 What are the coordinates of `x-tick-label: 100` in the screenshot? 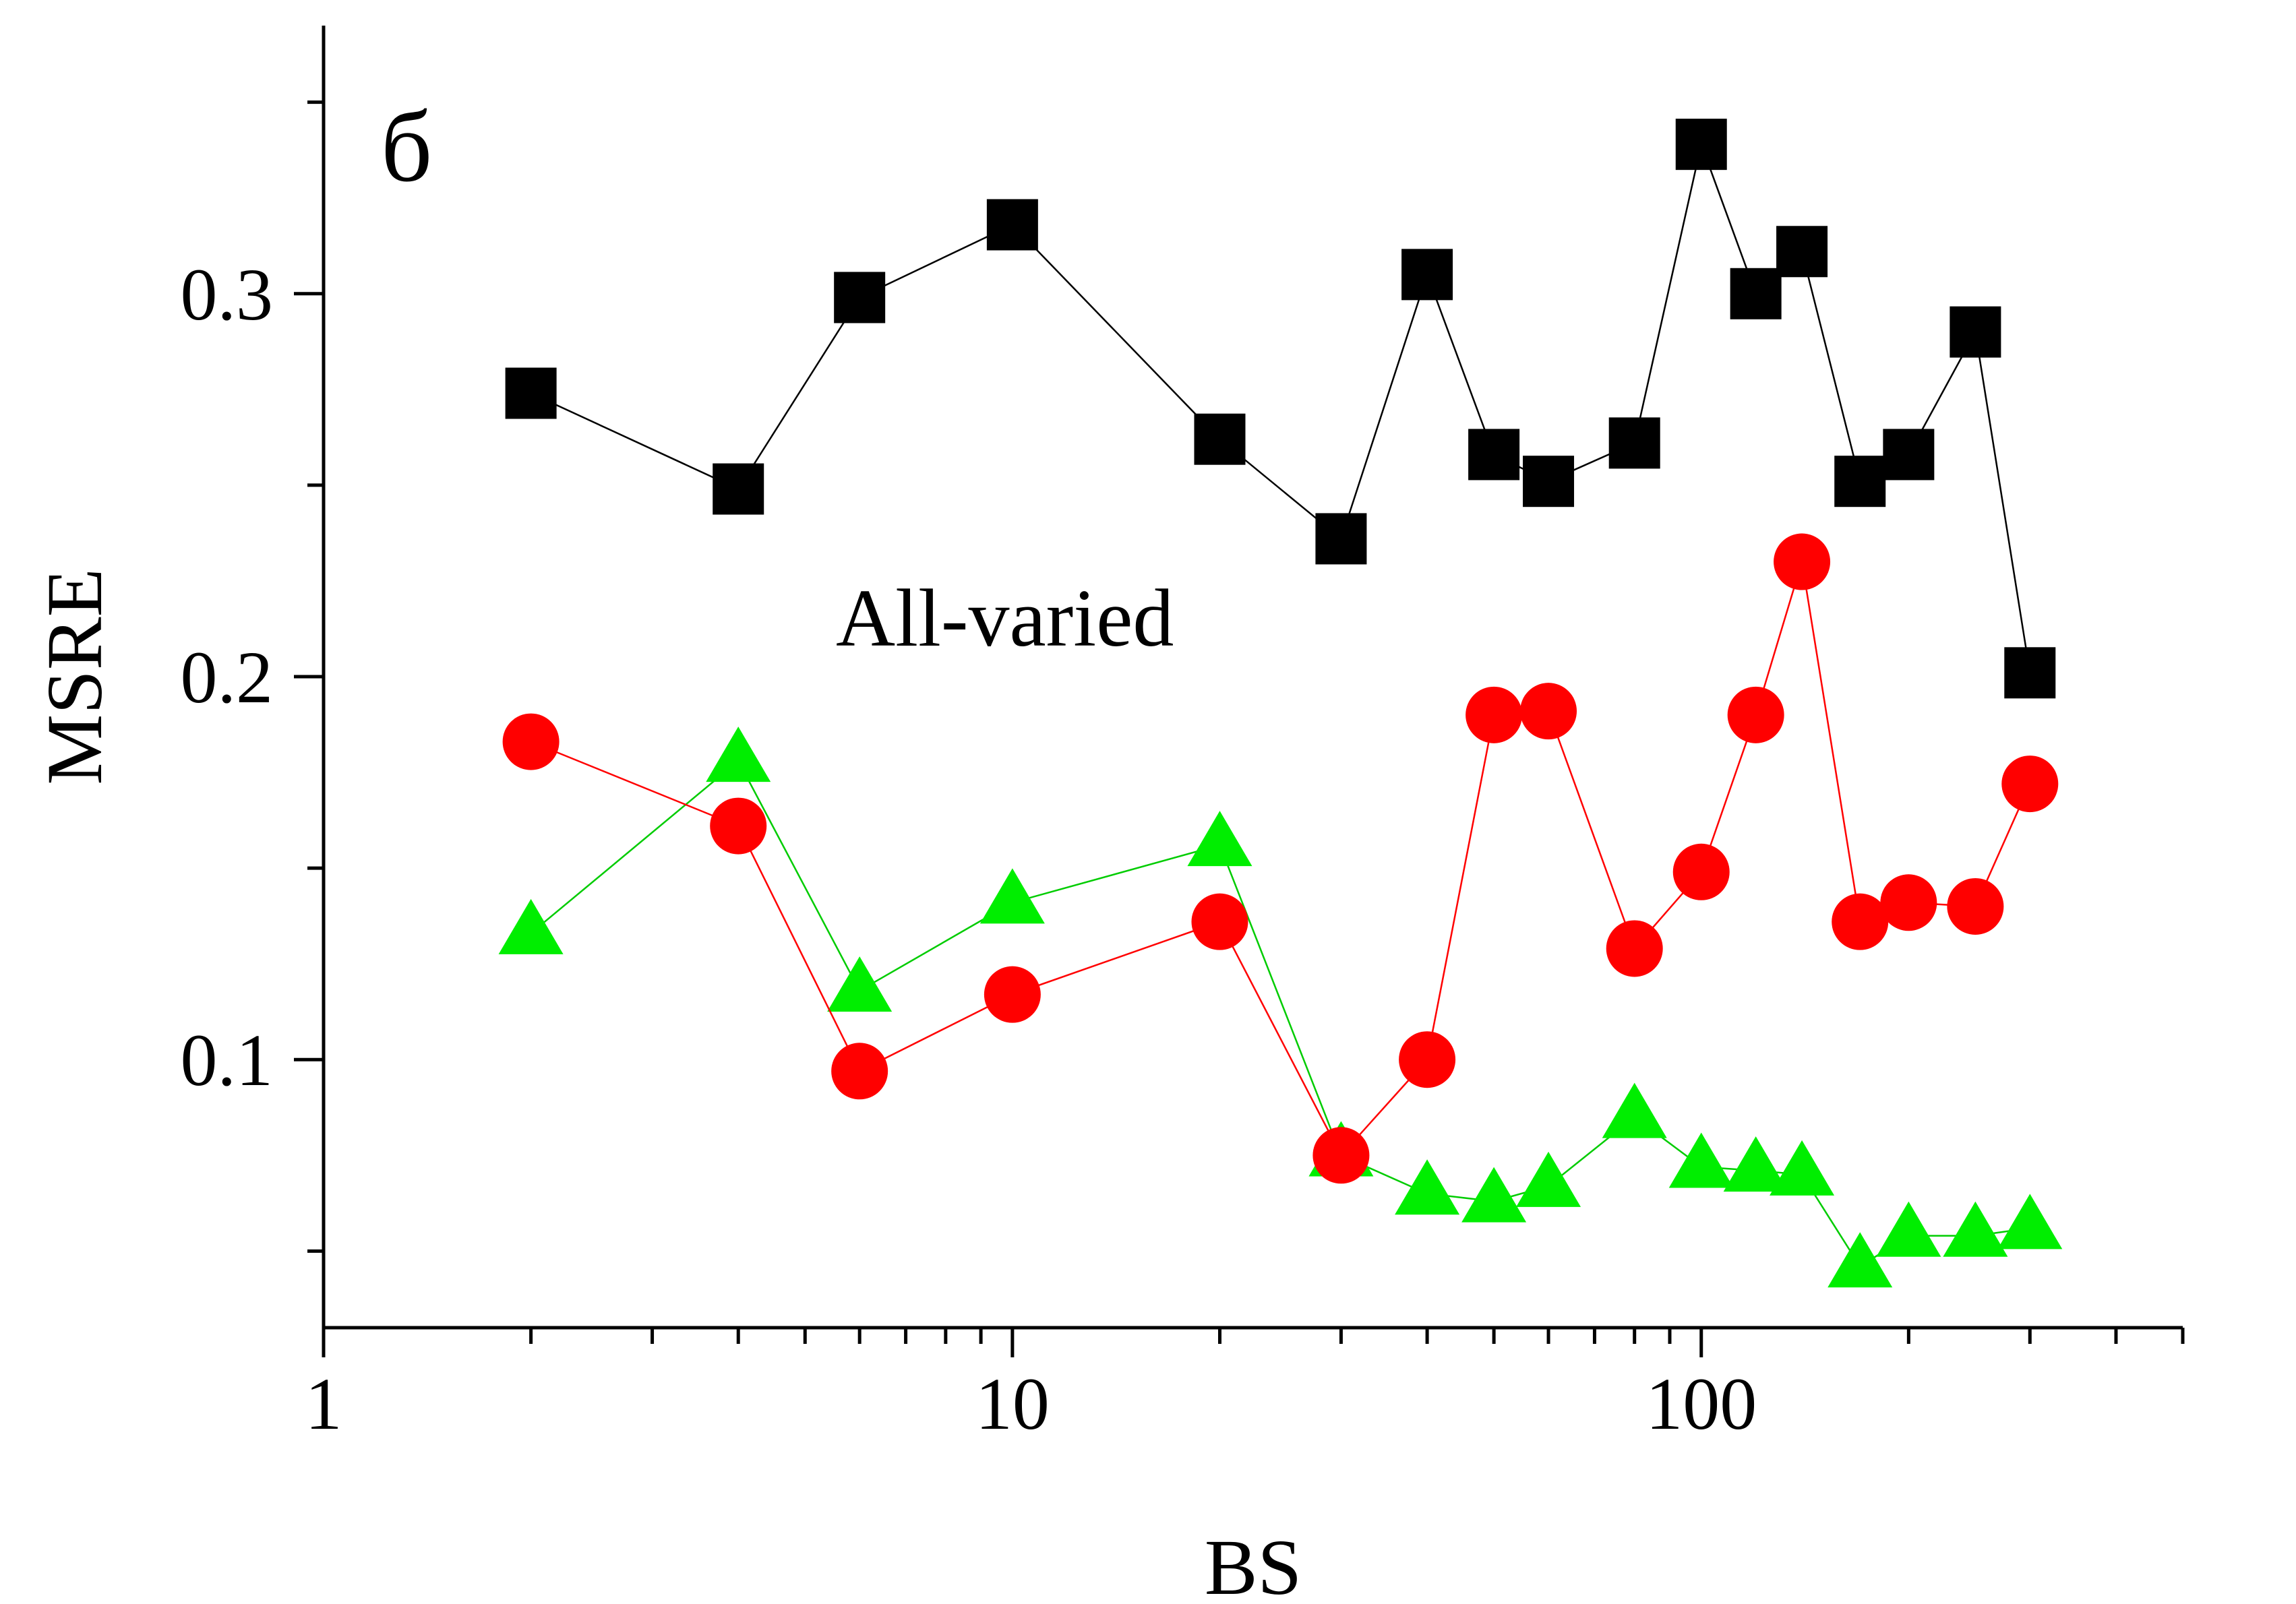 It's located at (1701, 1404).